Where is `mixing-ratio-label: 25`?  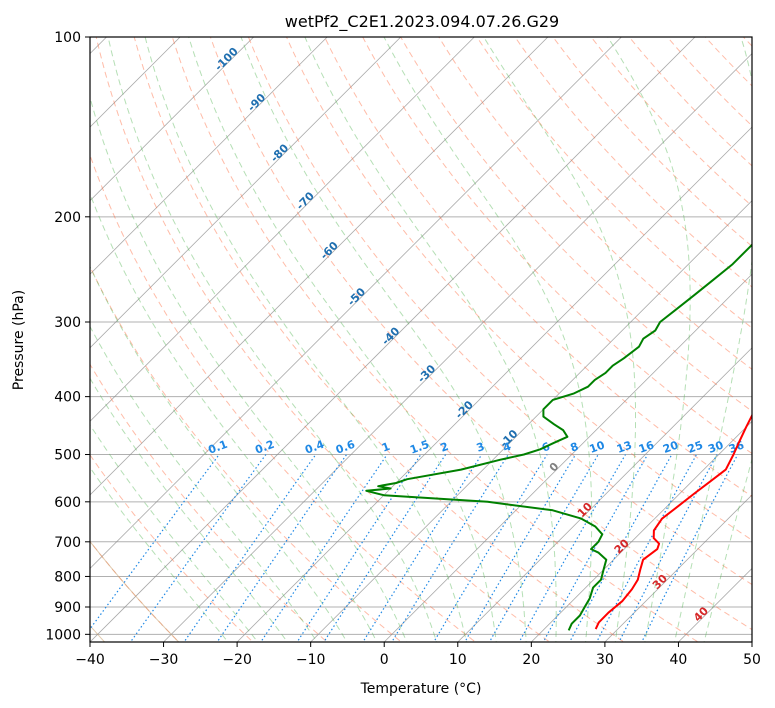
mixing-ratio-label: 25 is located at coordinates (695, 447).